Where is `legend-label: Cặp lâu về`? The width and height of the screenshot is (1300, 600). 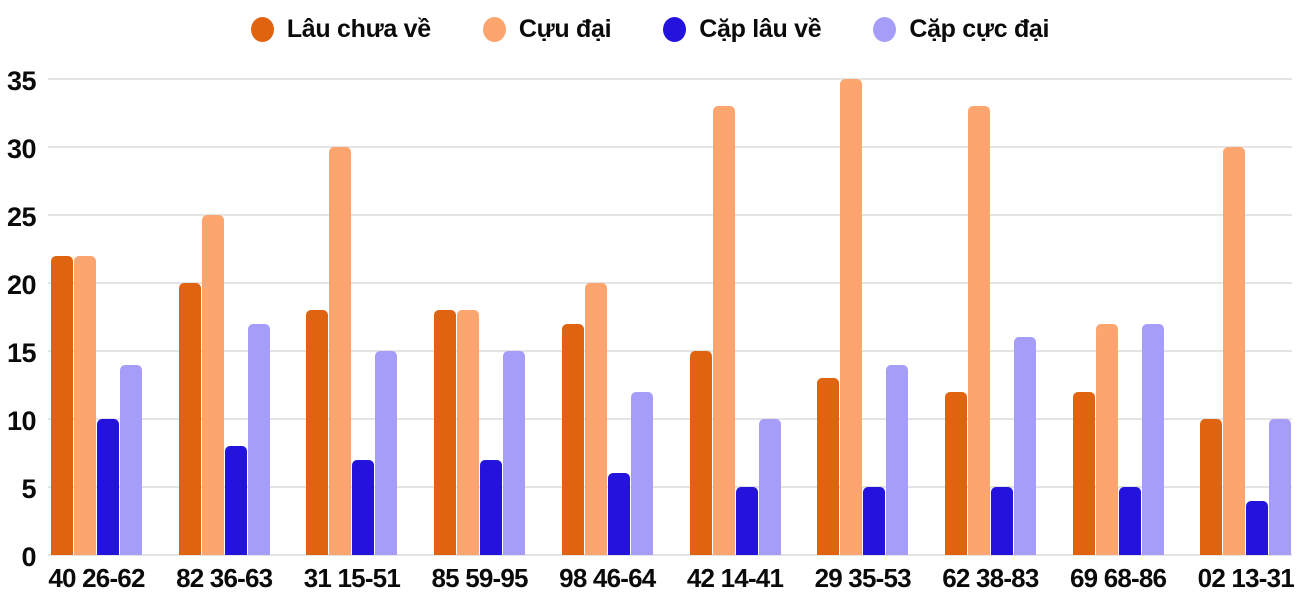 legend-label: Cặp lâu về is located at coordinates (760, 28).